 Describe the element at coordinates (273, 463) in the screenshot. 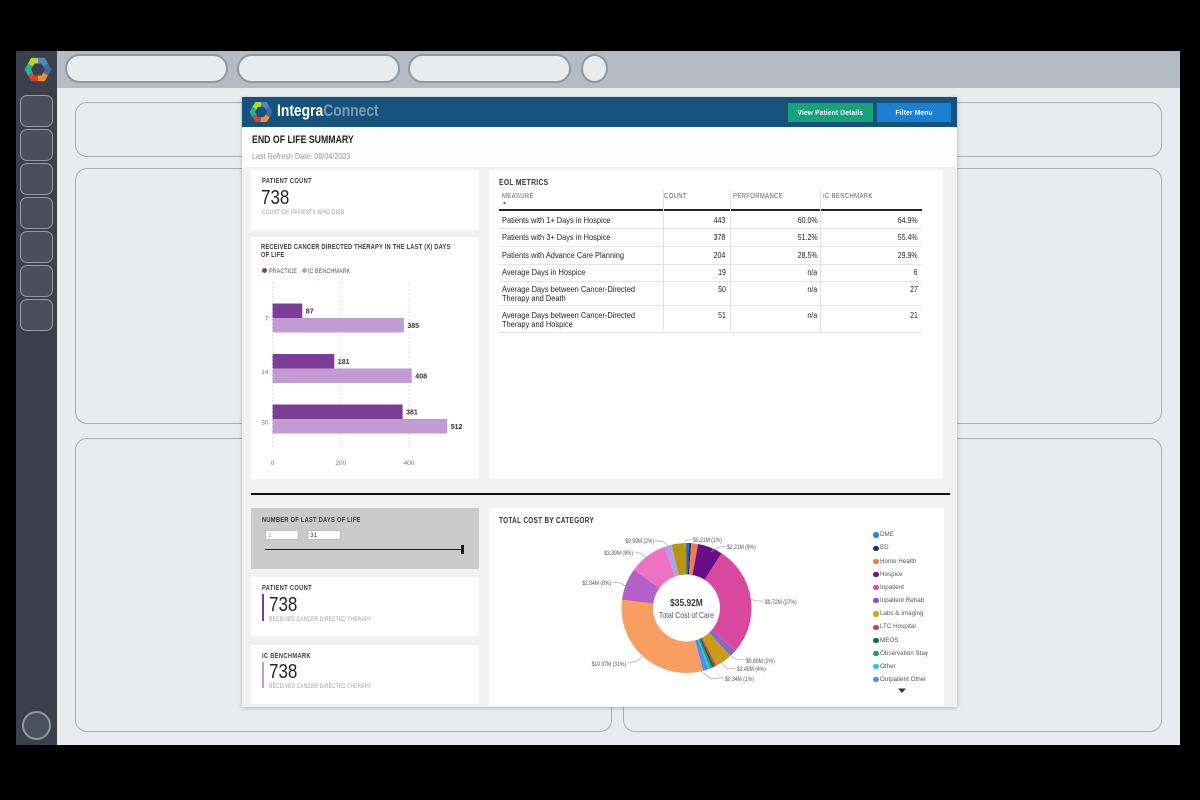

I see `svg-text: 0` at that location.